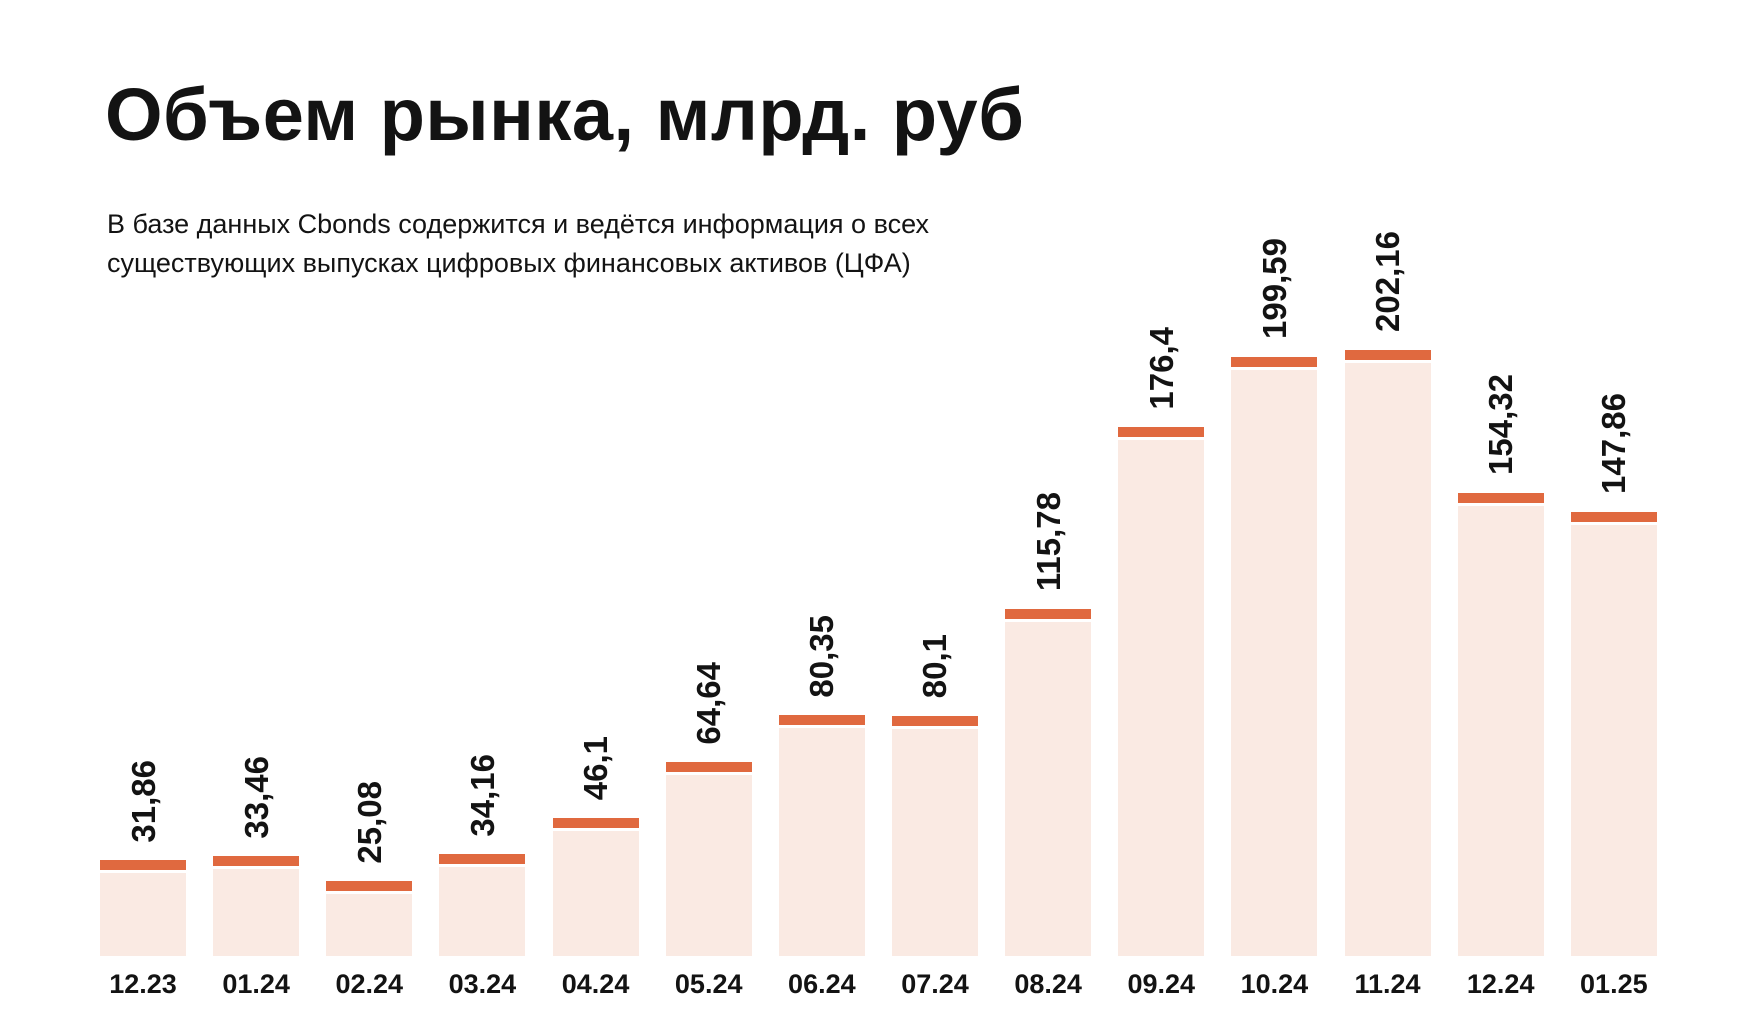  Describe the element at coordinates (1501, 425) in the screenshot. I see `bar-value-label: 154,32` at that location.